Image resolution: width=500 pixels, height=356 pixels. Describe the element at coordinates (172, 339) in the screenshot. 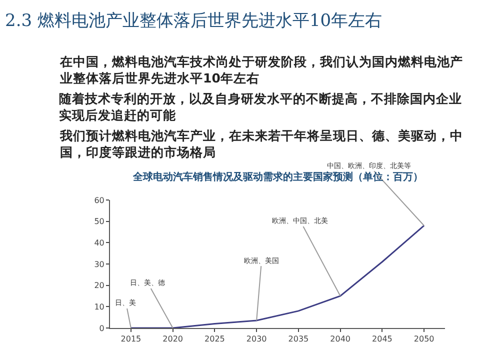

I see `x-tick-label: 2020` at that location.